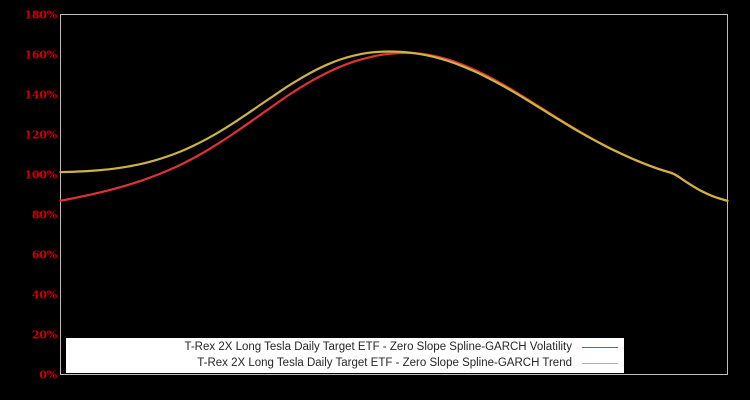 The width and height of the screenshot is (750, 400). What do you see at coordinates (44, 335) in the screenshot?
I see `y-tick-label: 20%` at bounding box center [44, 335].